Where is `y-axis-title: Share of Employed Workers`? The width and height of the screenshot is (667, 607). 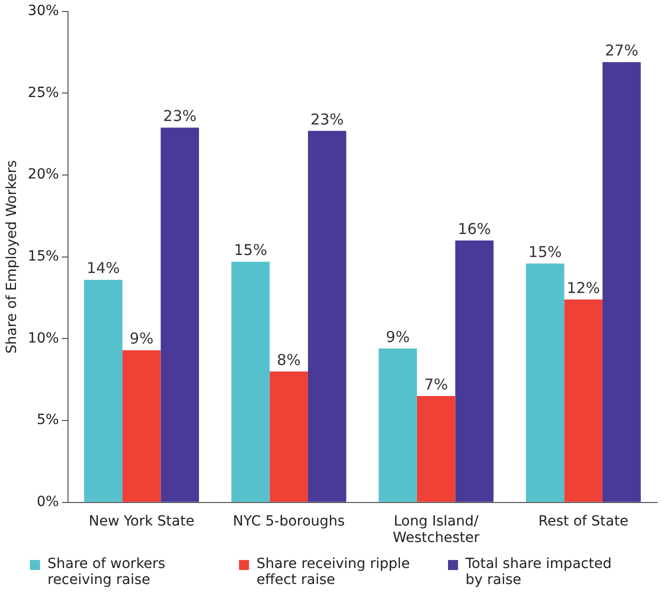
y-axis-title: Share of Employed Workers is located at coordinates (12, 257).